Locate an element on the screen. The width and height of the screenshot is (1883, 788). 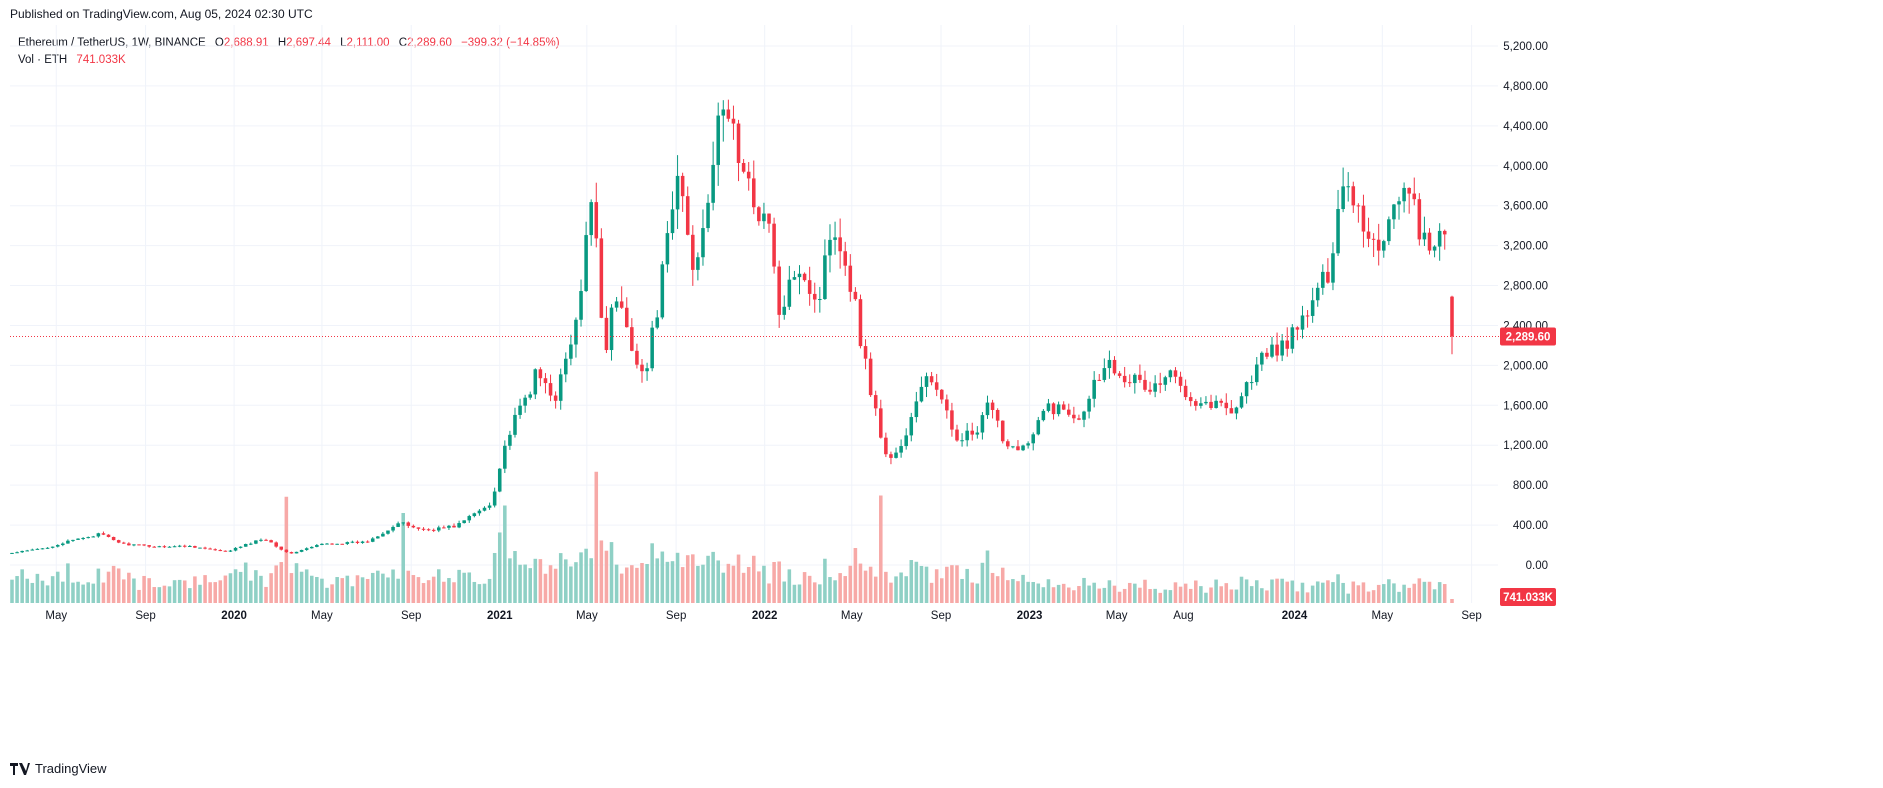
time-tick-label: Aug is located at coordinates (1183, 616).